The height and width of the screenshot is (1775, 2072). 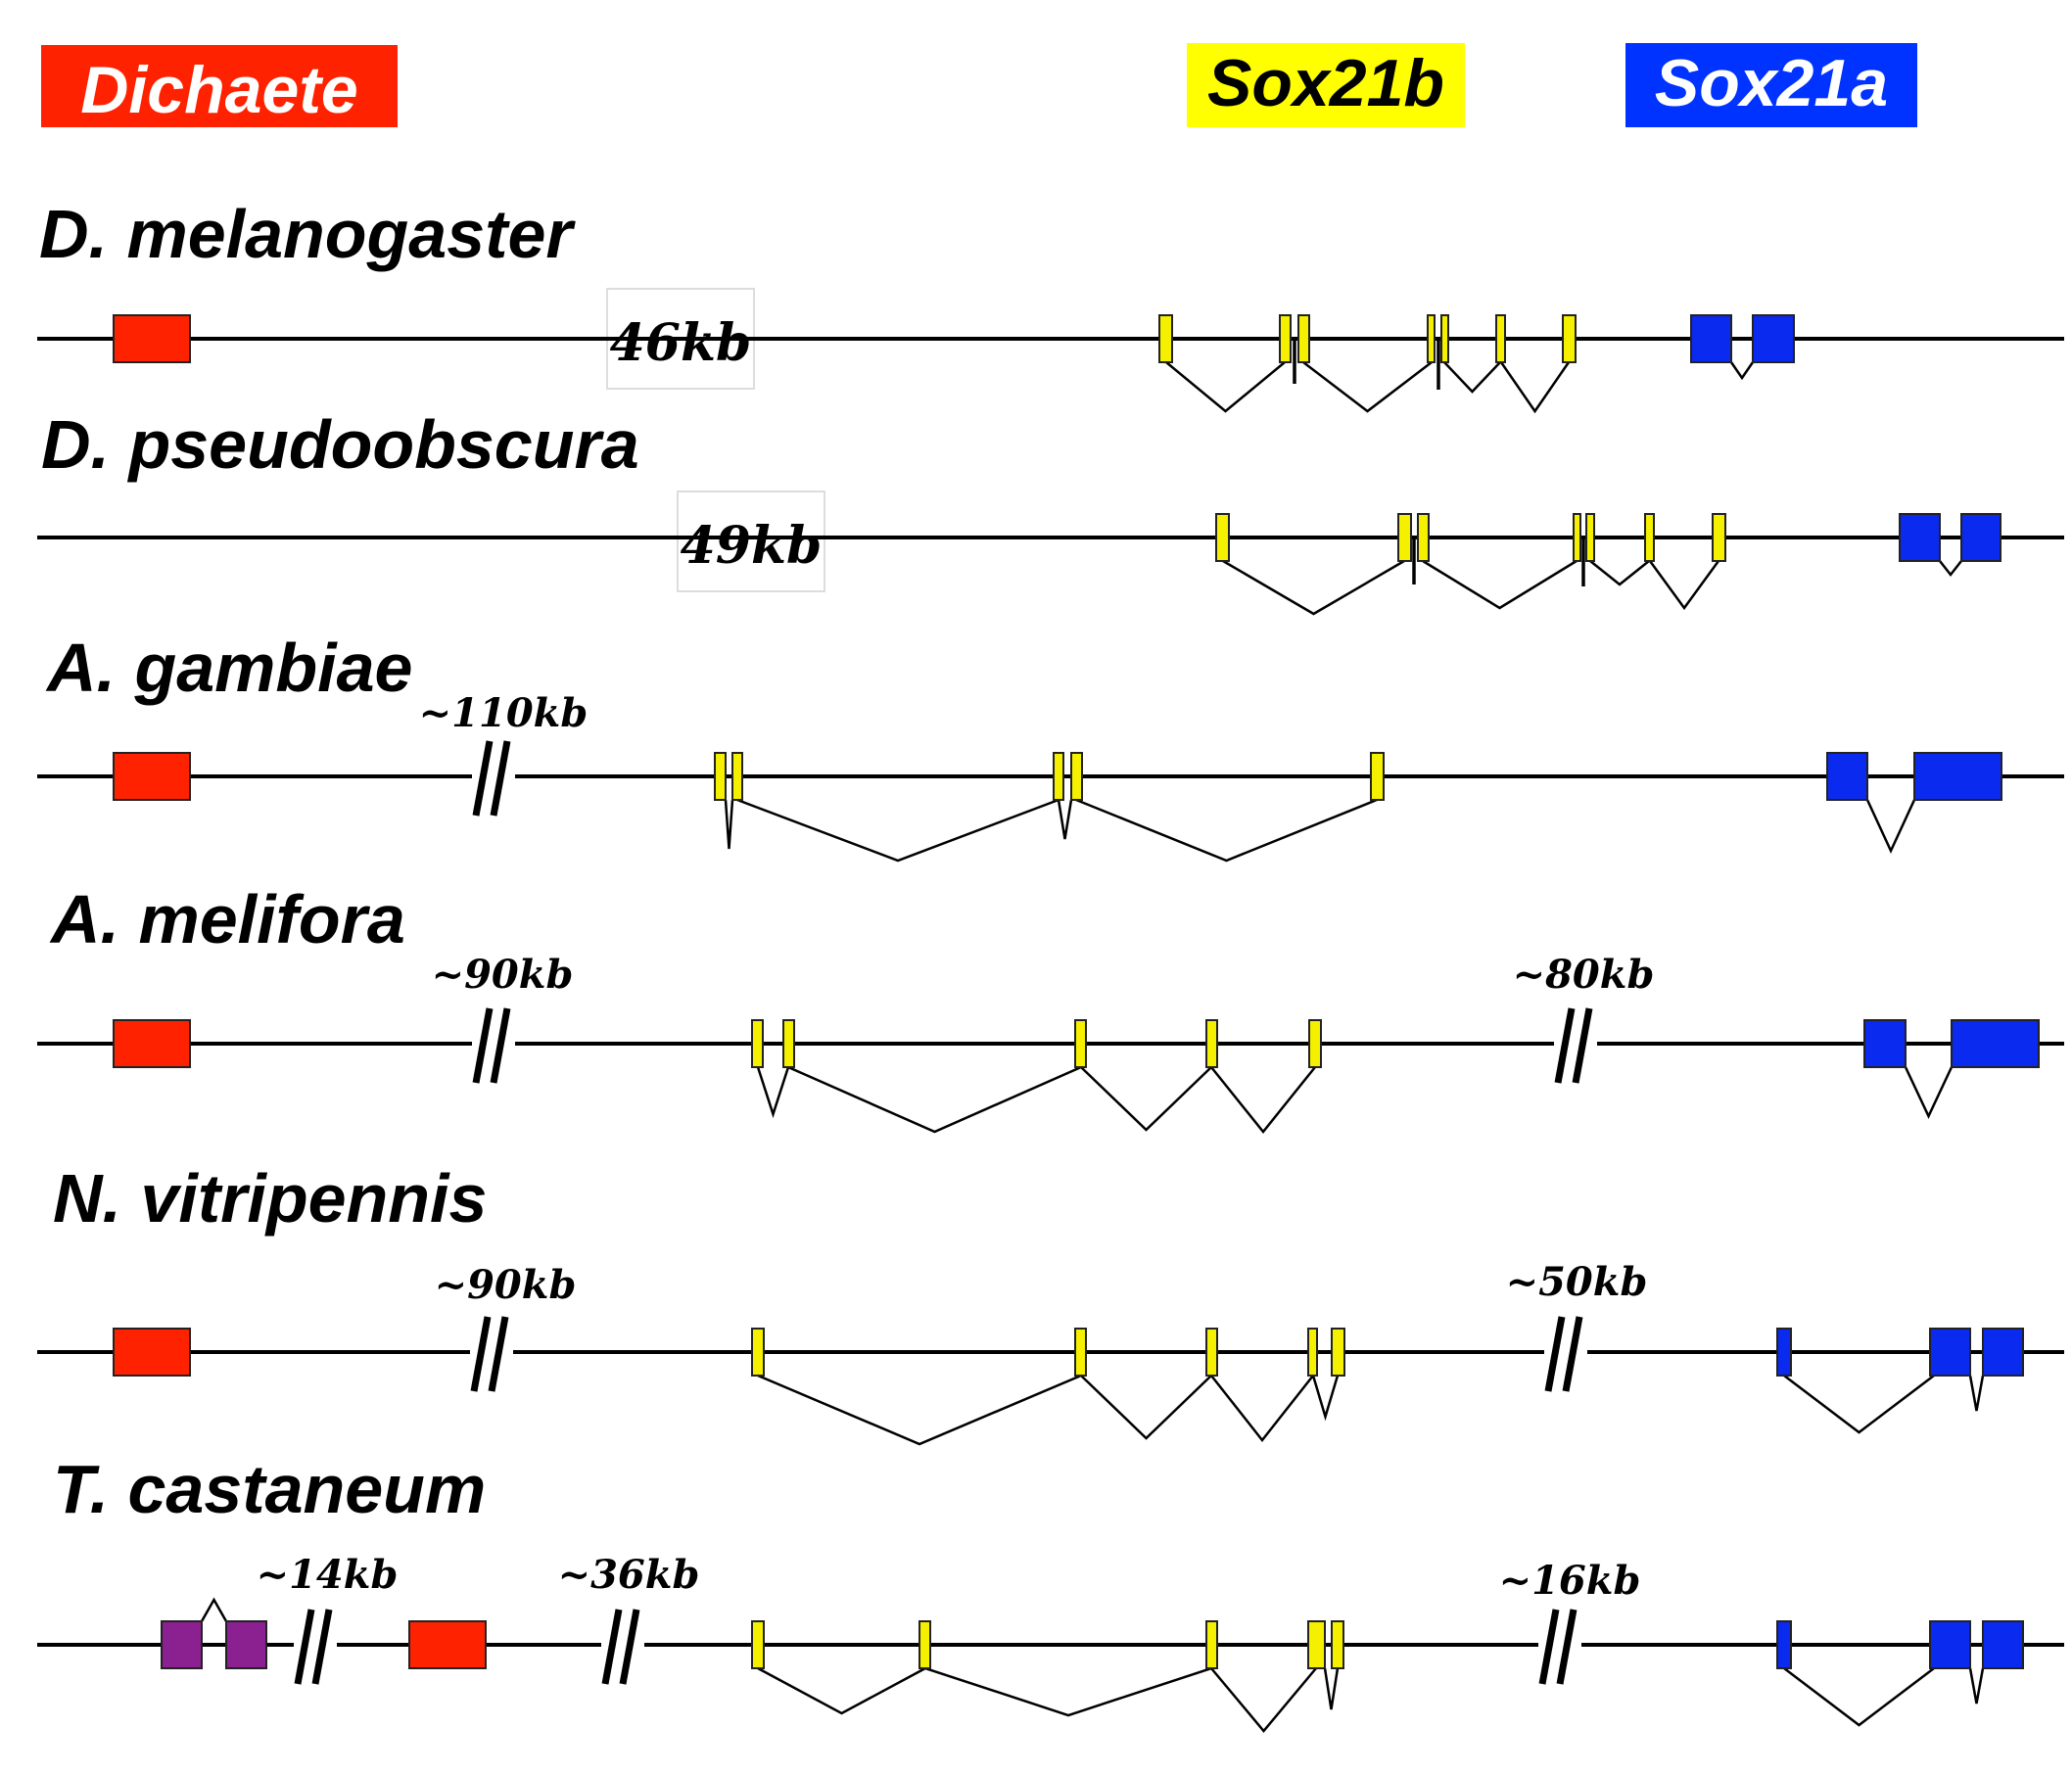 I want to click on legend-sox21b-swatch, so click(x=1326, y=85).